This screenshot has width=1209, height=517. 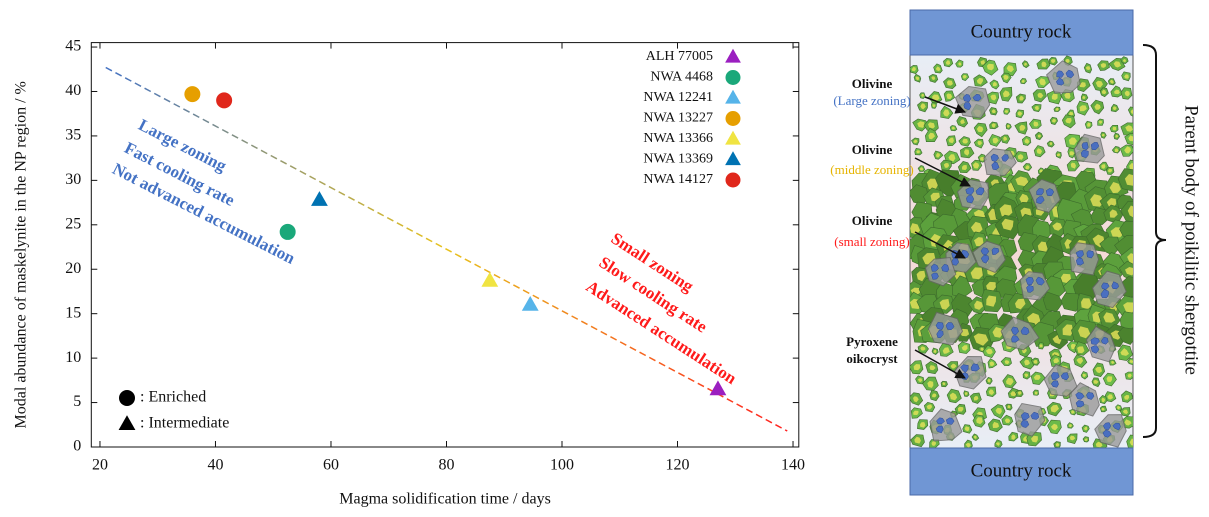 What do you see at coordinates (678, 465) in the screenshot?
I see `x-tick-label: 120` at bounding box center [678, 465].